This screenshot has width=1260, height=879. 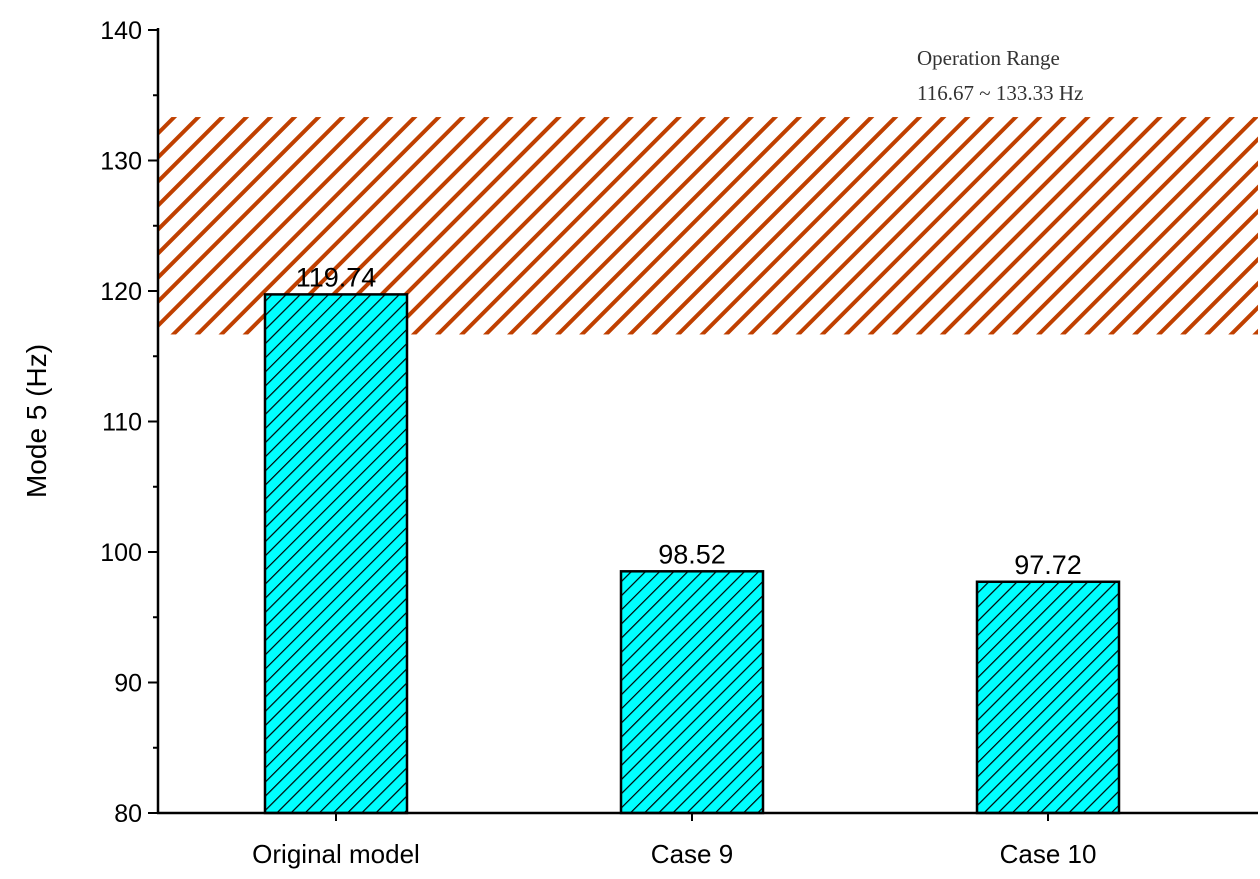 What do you see at coordinates (336, 277) in the screenshot?
I see `data-label-0: 119.74` at bounding box center [336, 277].